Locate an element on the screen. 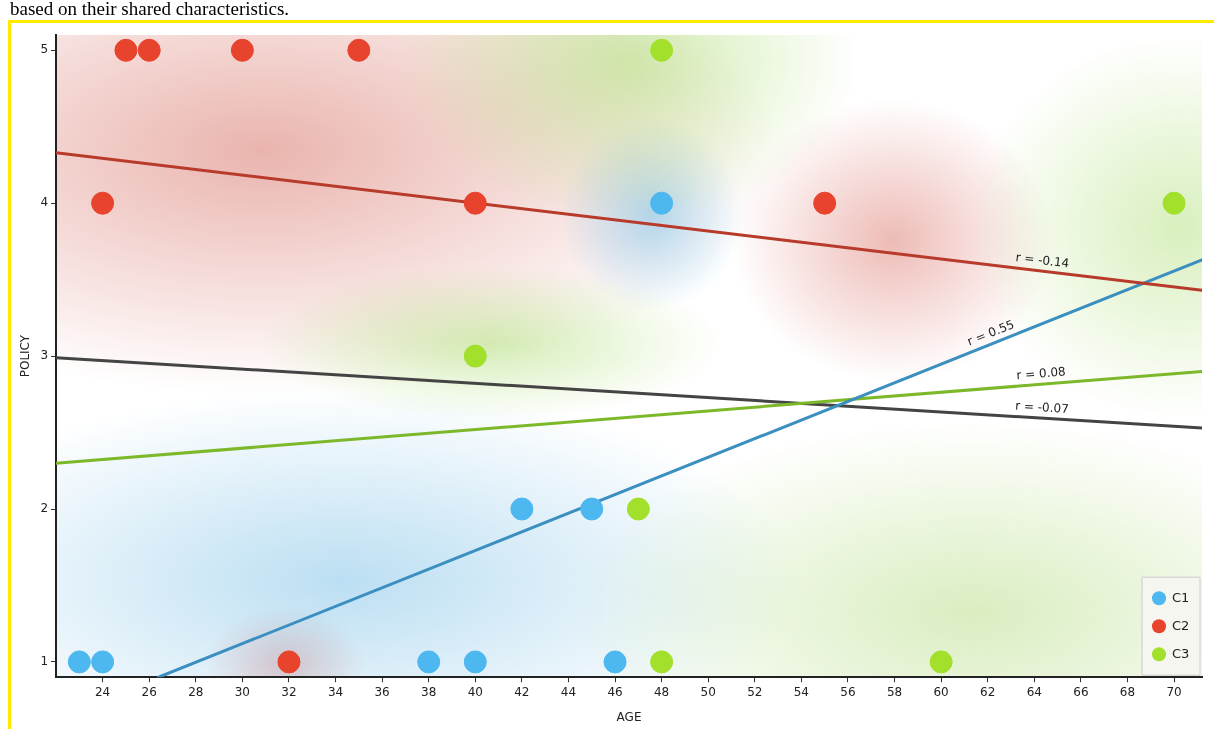 The image size is (1214, 729). x-axis-title: AGE is located at coordinates (629, 716).